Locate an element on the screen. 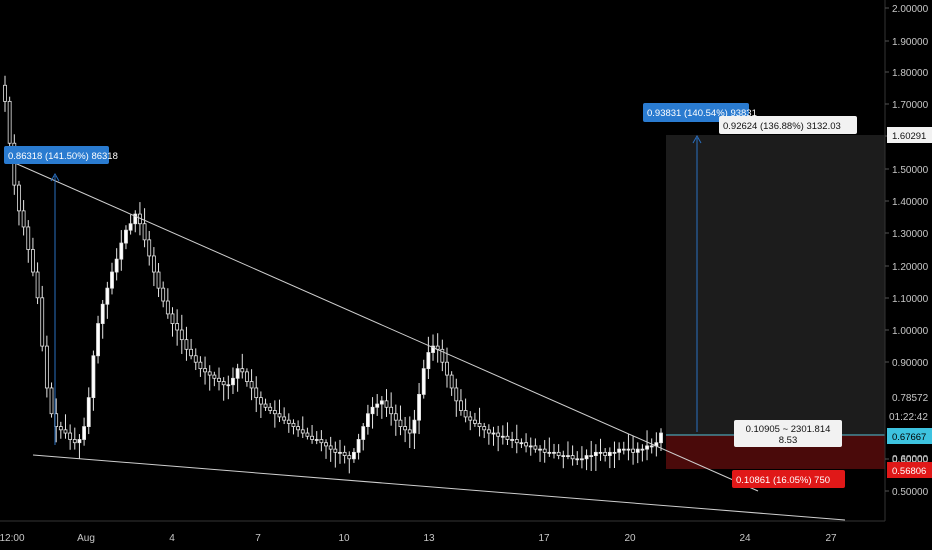  time-tick-label: 12:00 is located at coordinates (12, 538).